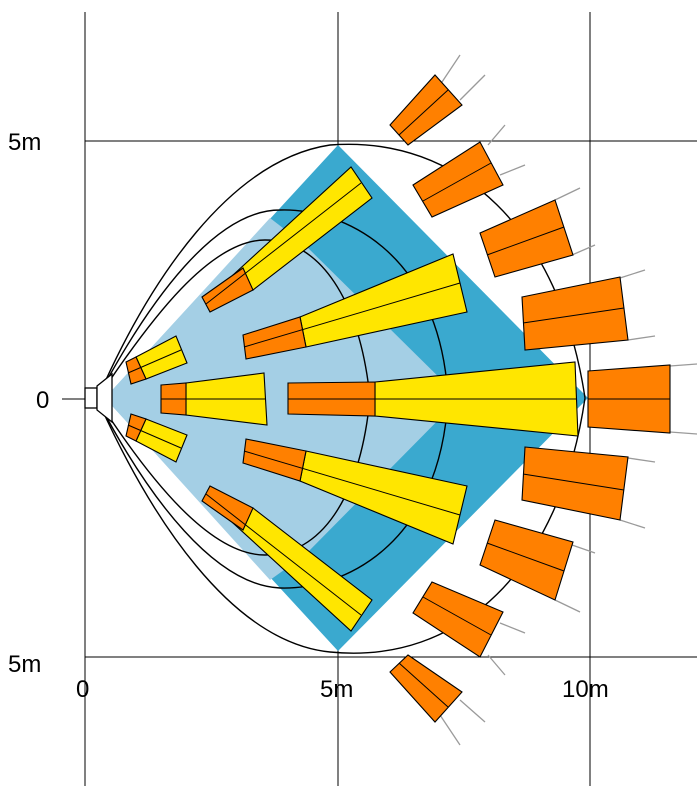 This screenshot has height=791, width=697. Describe the element at coordinates (336, 689) in the screenshot. I see `x-tick-label-5: 5m` at that location.